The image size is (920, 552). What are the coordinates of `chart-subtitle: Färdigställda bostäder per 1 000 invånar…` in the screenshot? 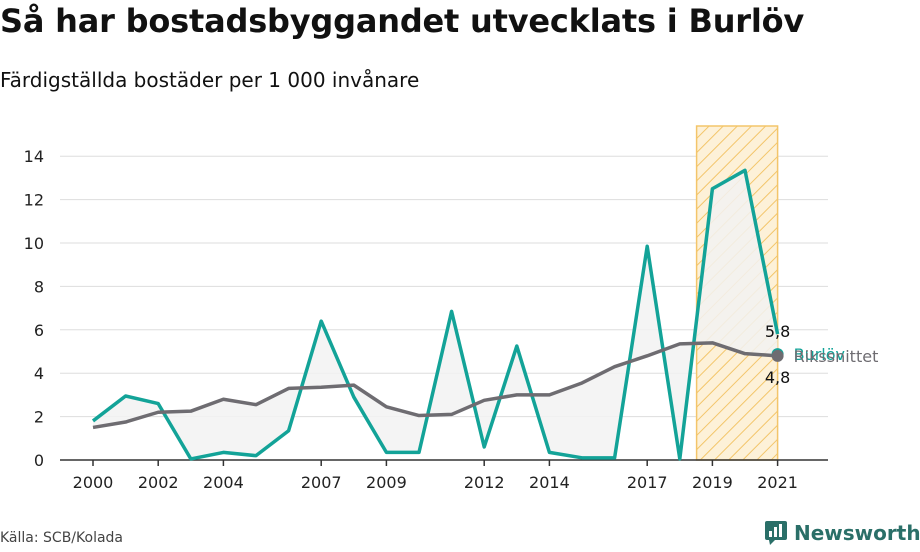 It's located at (210, 80).